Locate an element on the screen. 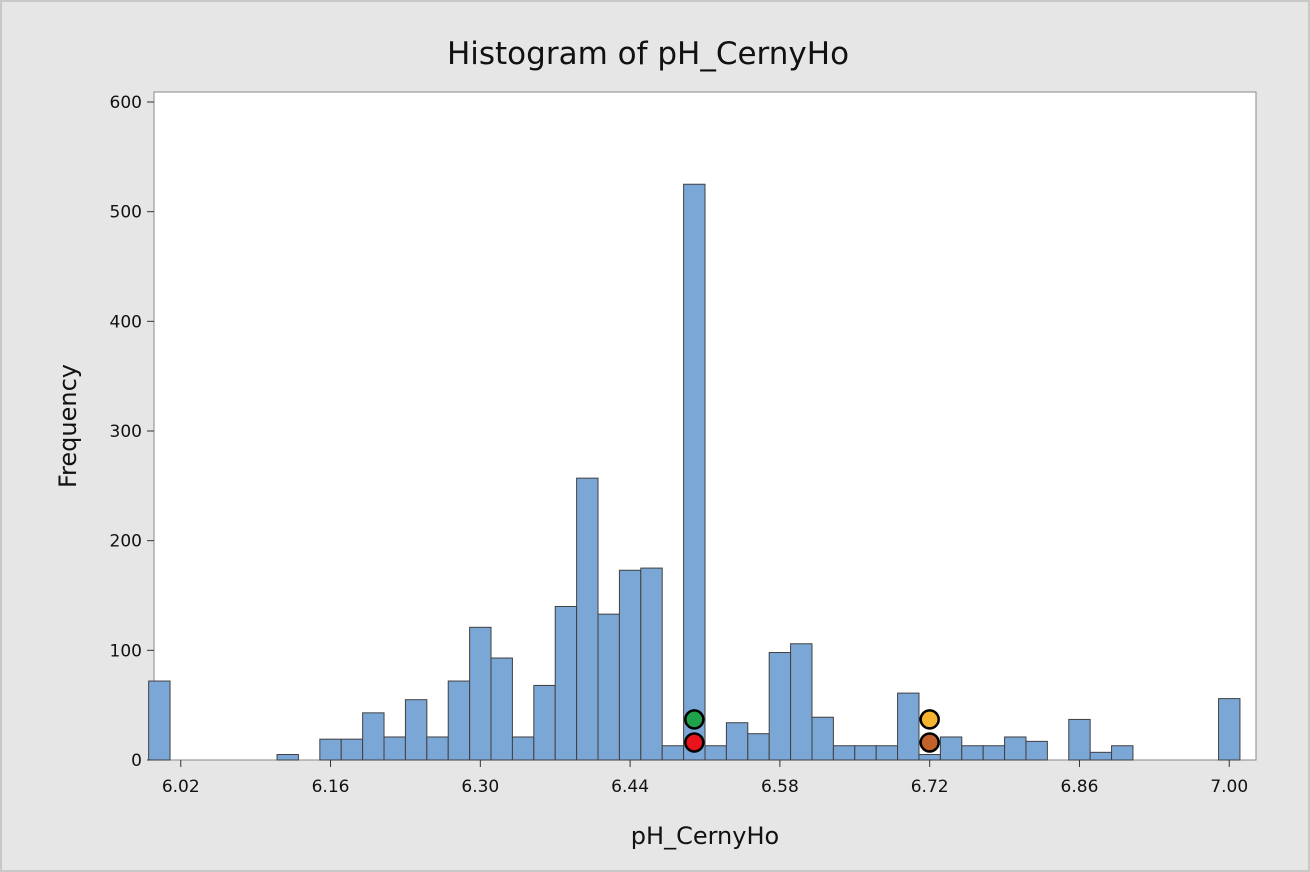 The height and width of the screenshot is (872, 1310). y-tick-label: 200 is located at coordinates (126, 542).